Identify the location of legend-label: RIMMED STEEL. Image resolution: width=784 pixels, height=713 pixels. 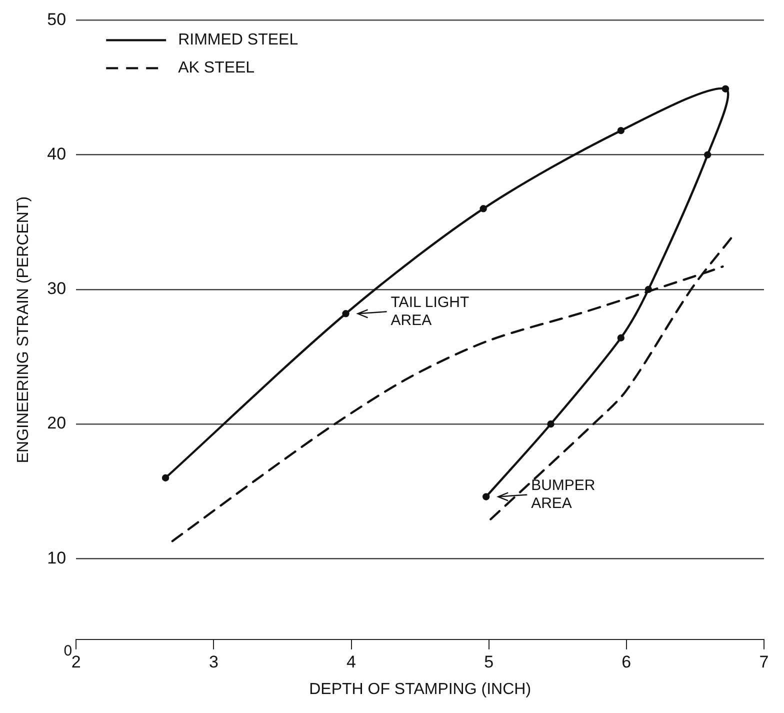
(238, 40).